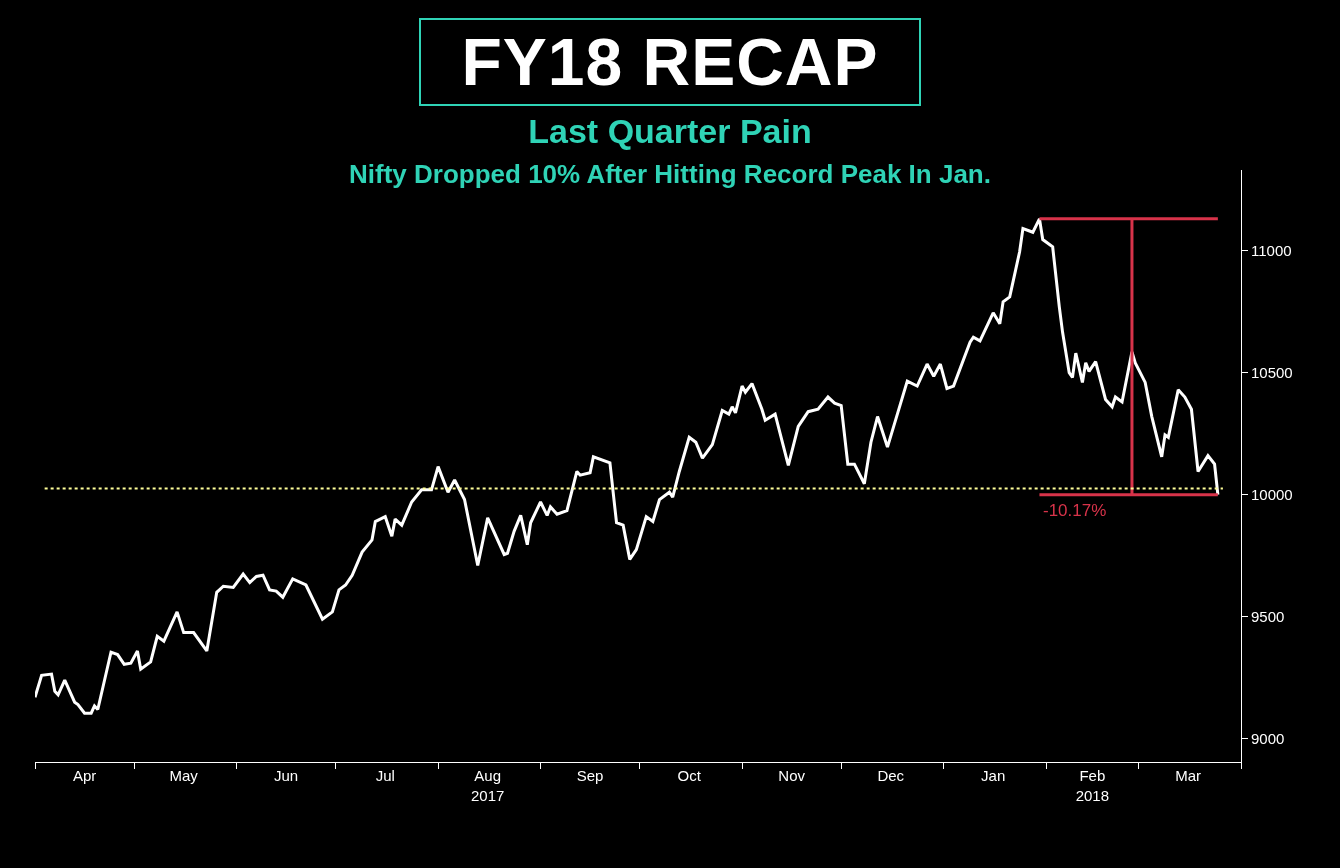  Describe the element at coordinates (689, 775) in the screenshot. I see `x-tick-label: Oct` at that location.